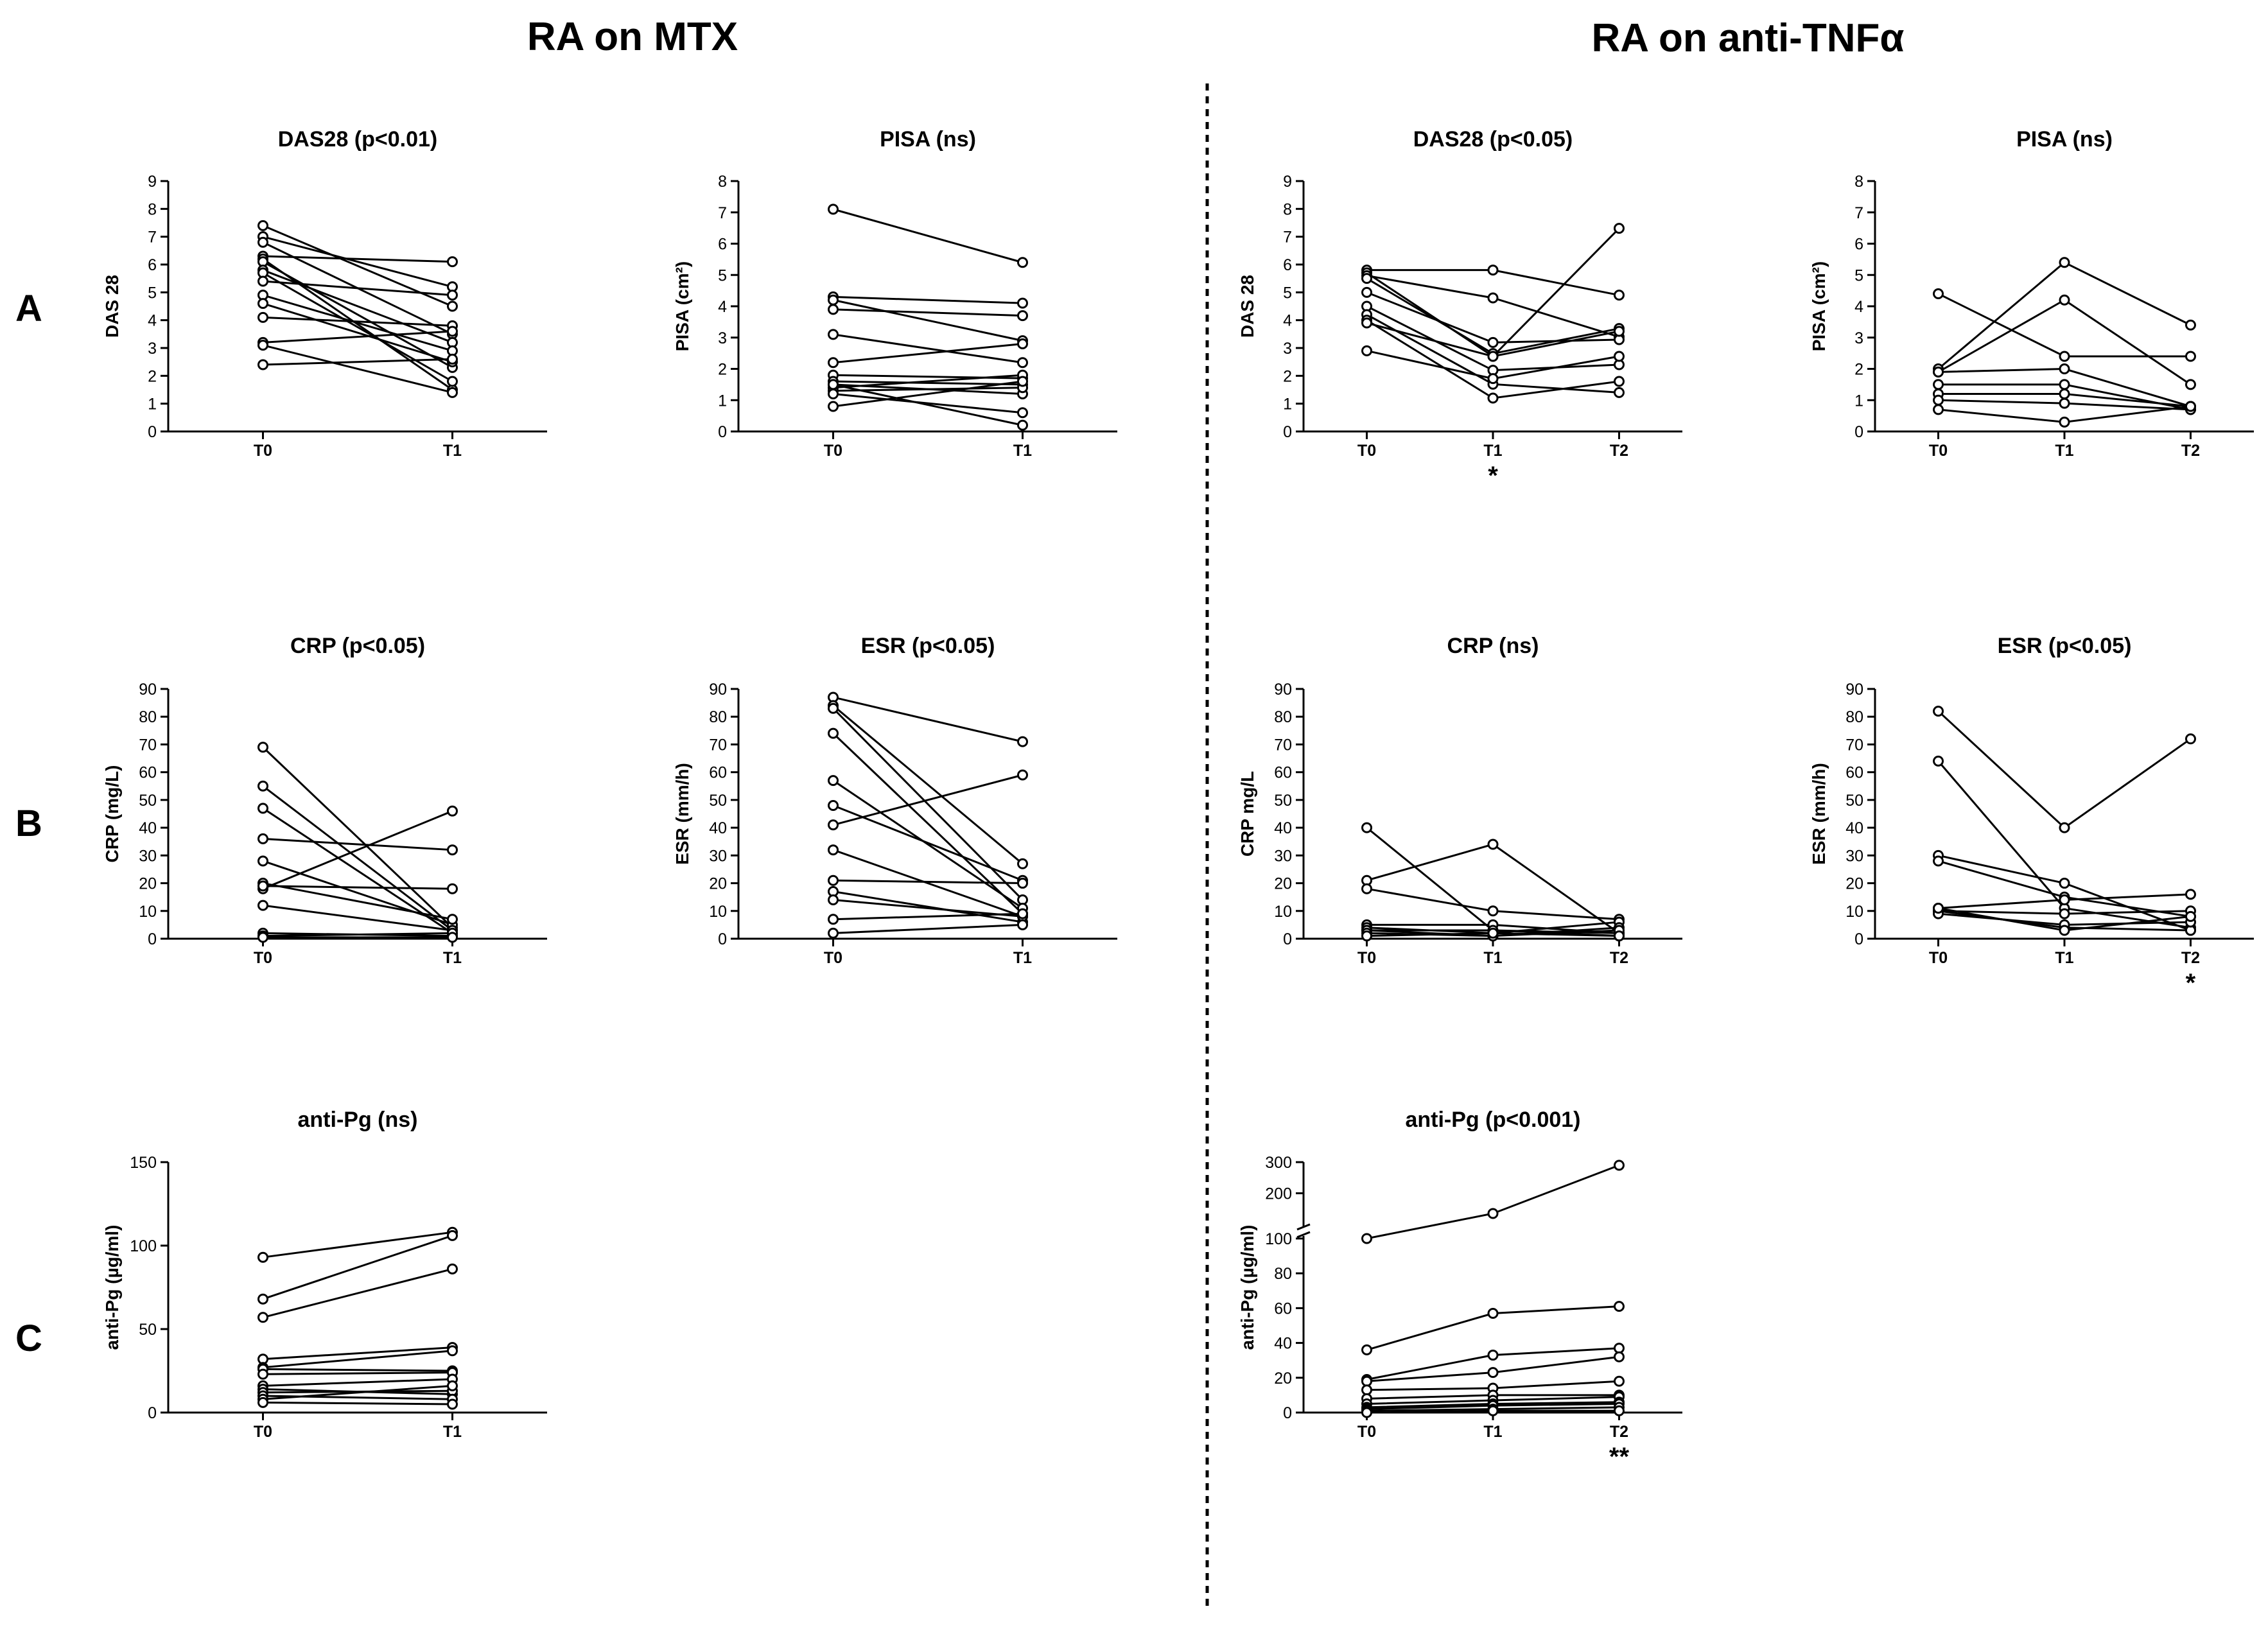 This screenshot has height=1627, width=2268. What do you see at coordinates (148, 690) in the screenshot?
I see `y-tick-label: 90` at bounding box center [148, 690].